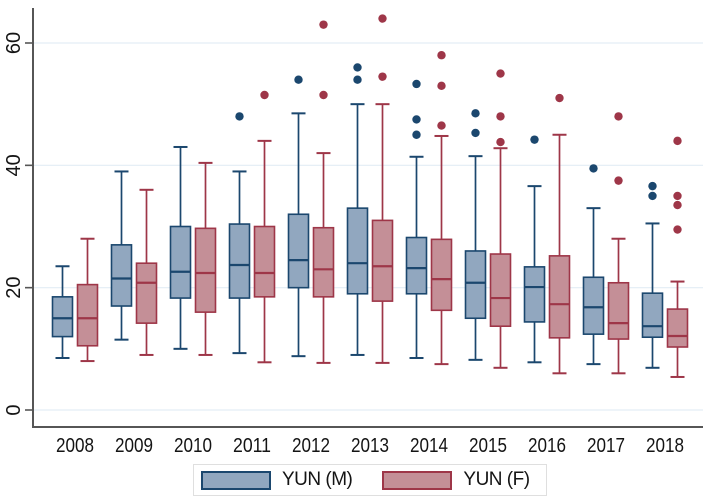 The image size is (708, 496). I want to click on chart-legend: YUN (M) YUN (F), so click(370, 480).